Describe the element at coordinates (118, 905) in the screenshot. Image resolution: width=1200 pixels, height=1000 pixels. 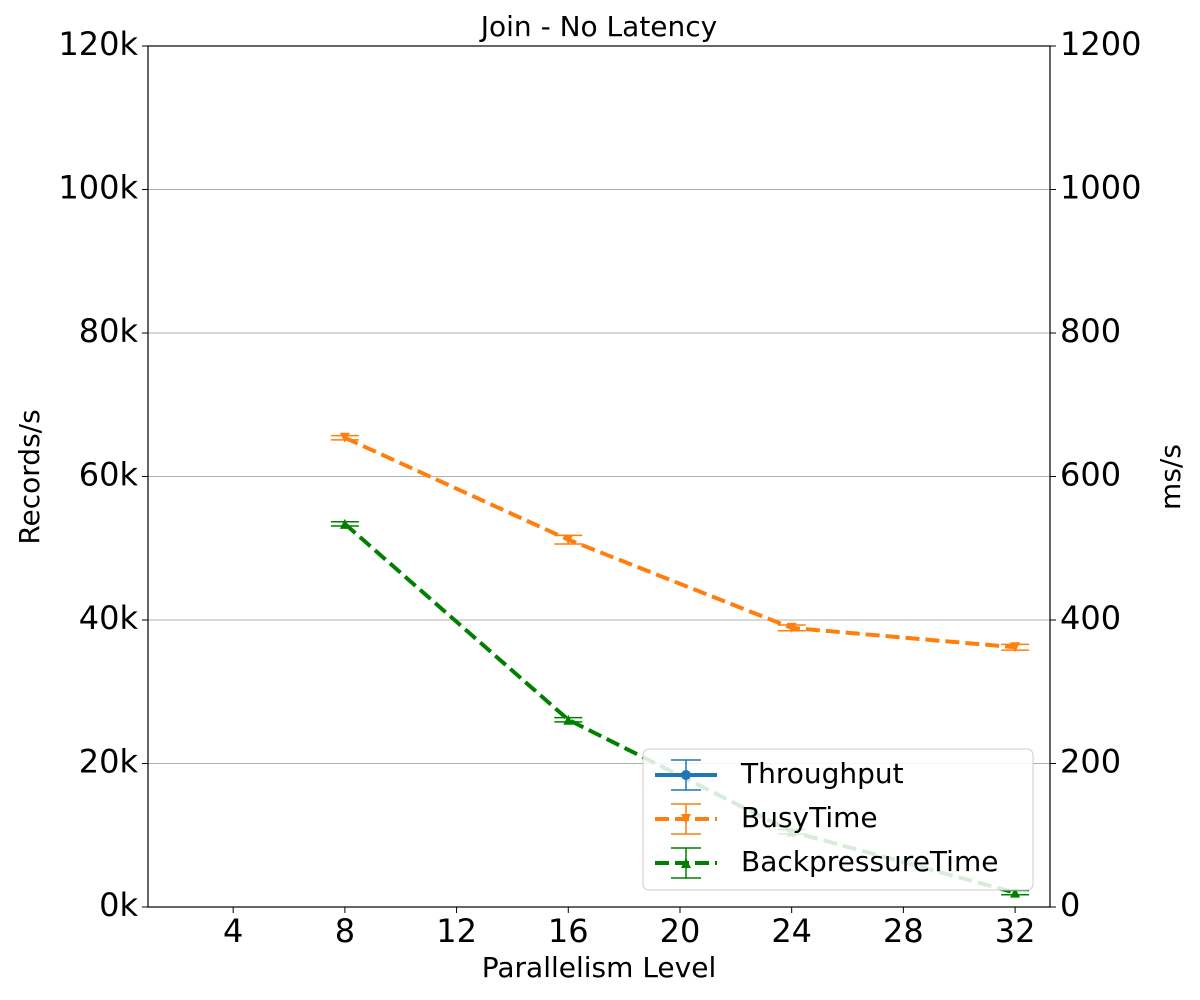
I see `y-tick-label: 0k` at that location.